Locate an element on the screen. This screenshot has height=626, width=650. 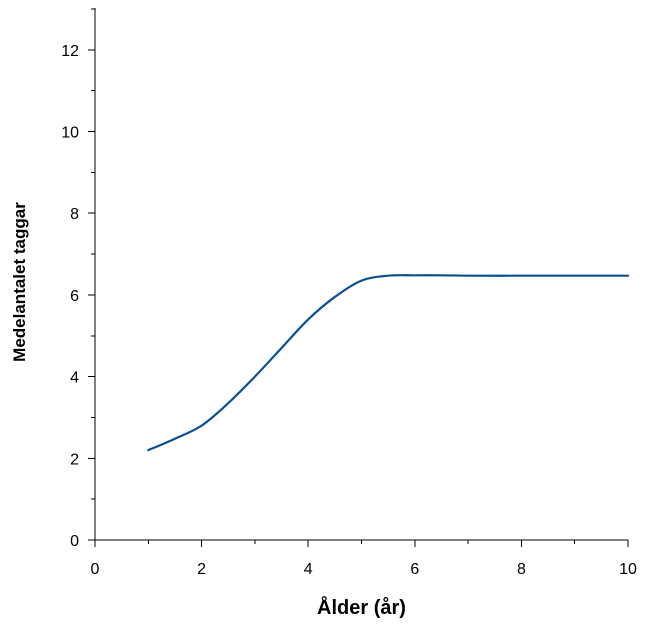
y-tick-label: 6 is located at coordinates (74, 296).